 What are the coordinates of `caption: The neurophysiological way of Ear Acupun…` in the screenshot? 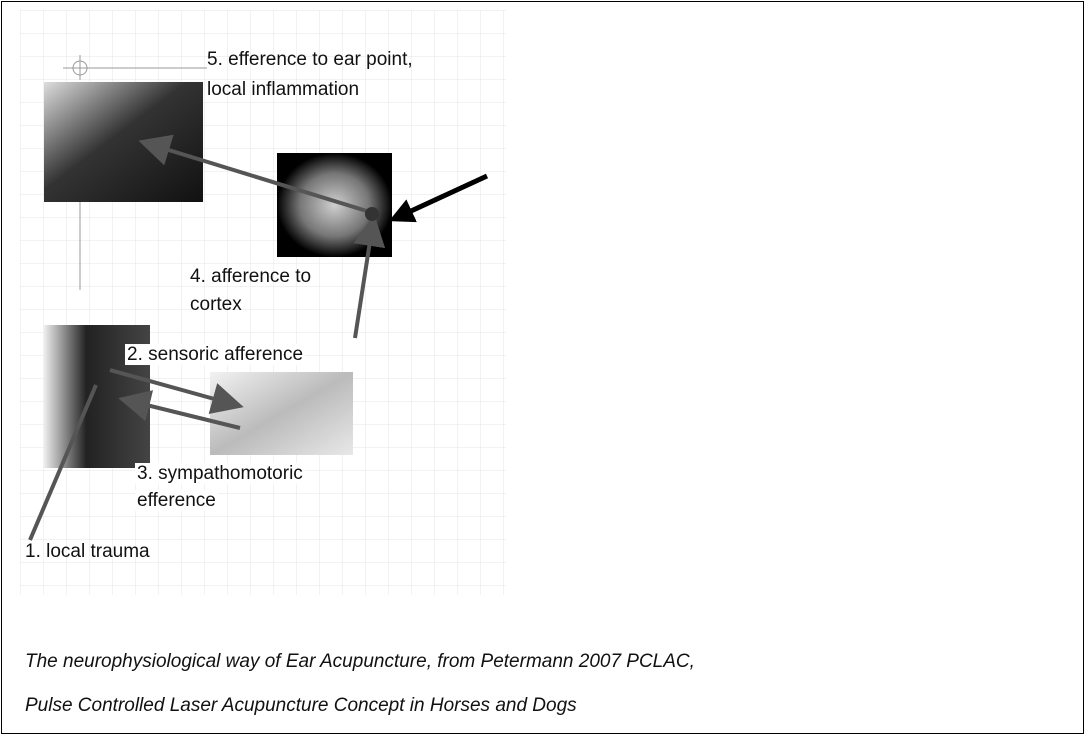 It's located at (360, 661).